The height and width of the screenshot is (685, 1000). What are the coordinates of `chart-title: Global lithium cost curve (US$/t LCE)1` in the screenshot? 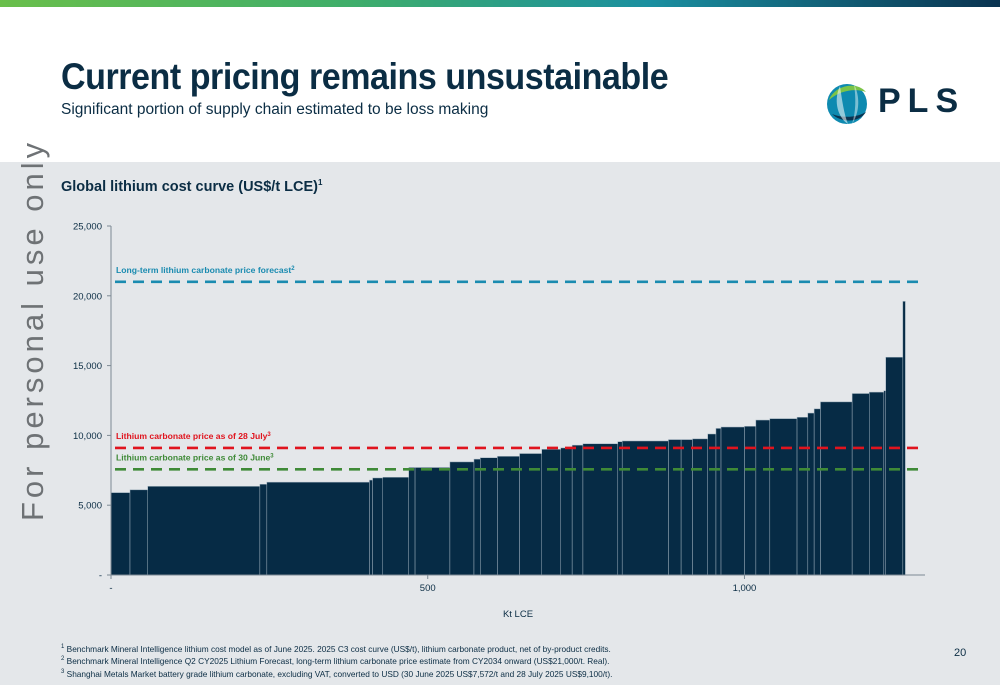 It's located at (191, 186).